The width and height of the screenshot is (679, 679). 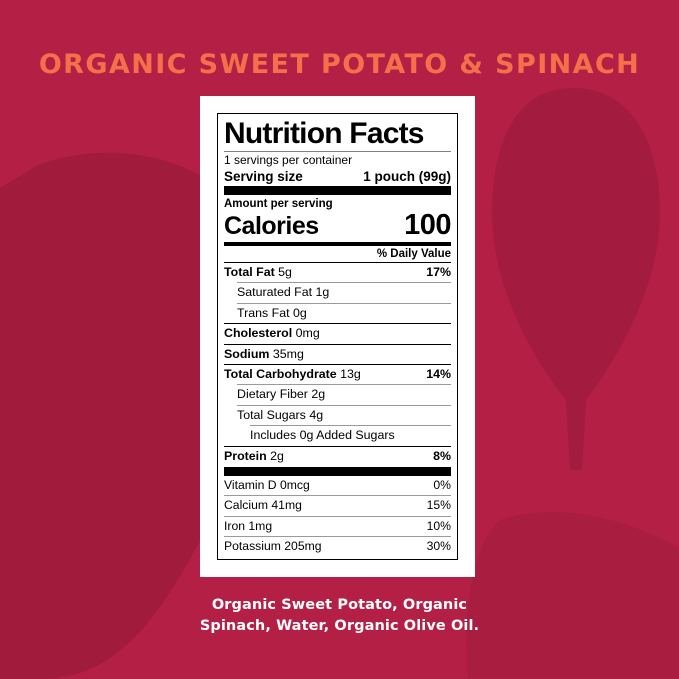 What do you see at coordinates (337, 244) in the screenshot?
I see `divider-under-calories` at bounding box center [337, 244].